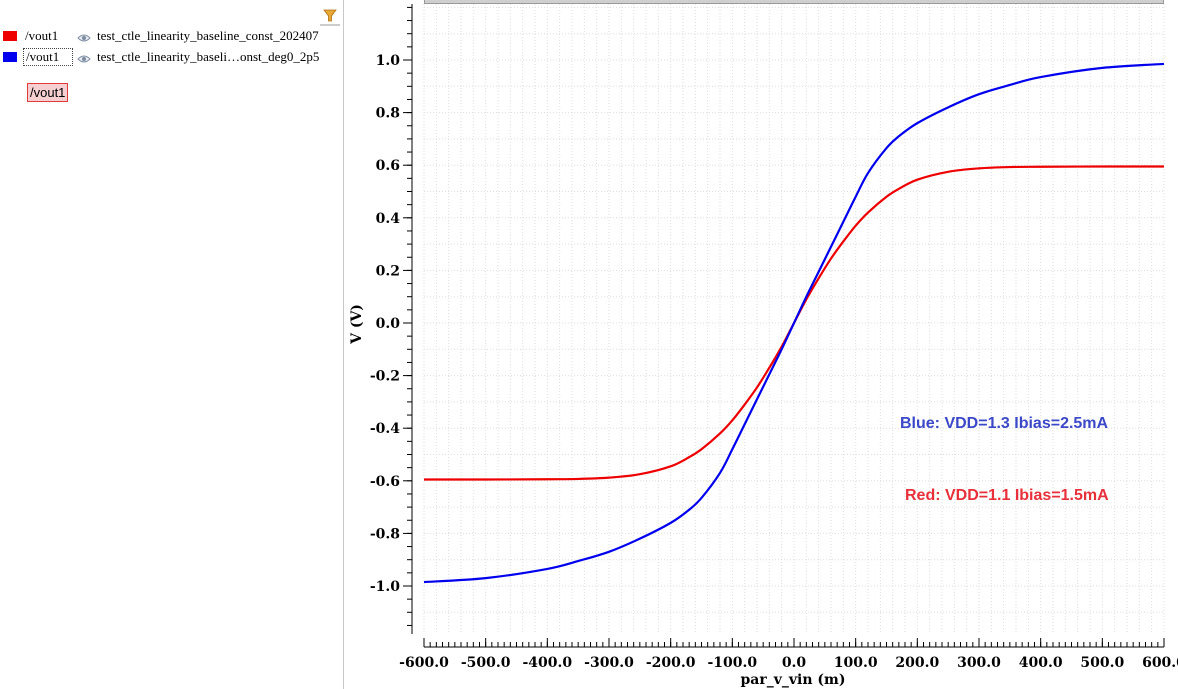 The width and height of the screenshot is (1178, 689). I want to click on x-tick-label: -100.0, so click(733, 663).